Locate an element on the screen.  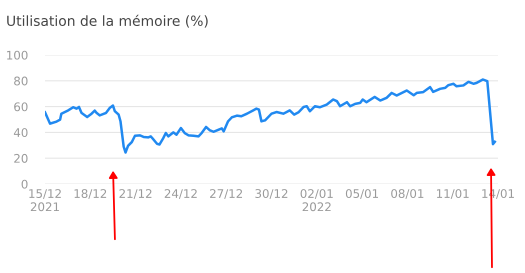
x-tick-label: 18/12 is located at coordinates (90, 194).